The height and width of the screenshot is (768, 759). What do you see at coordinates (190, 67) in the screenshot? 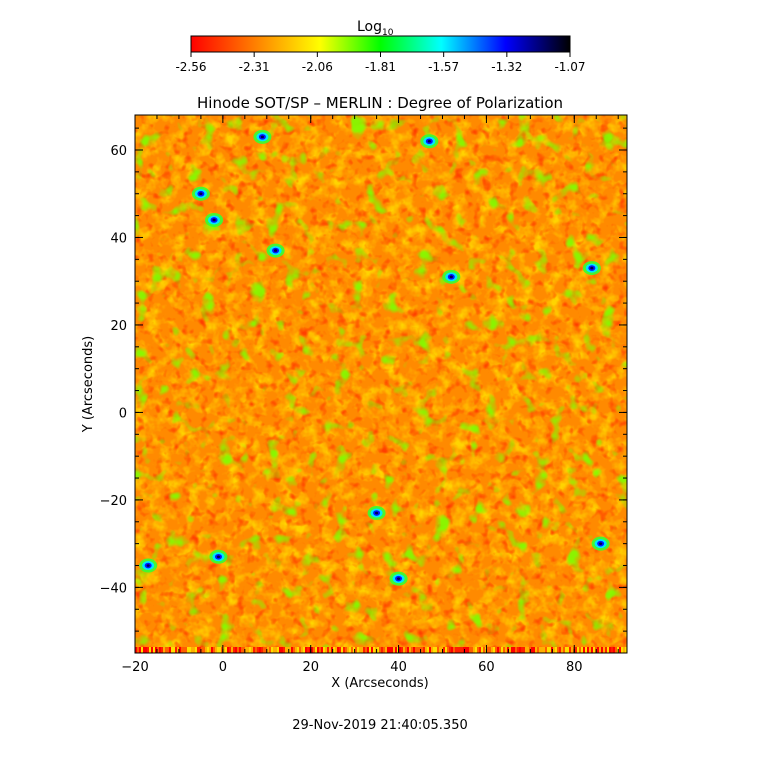
I see `colorbar-tick-label: -2.56` at bounding box center [190, 67].